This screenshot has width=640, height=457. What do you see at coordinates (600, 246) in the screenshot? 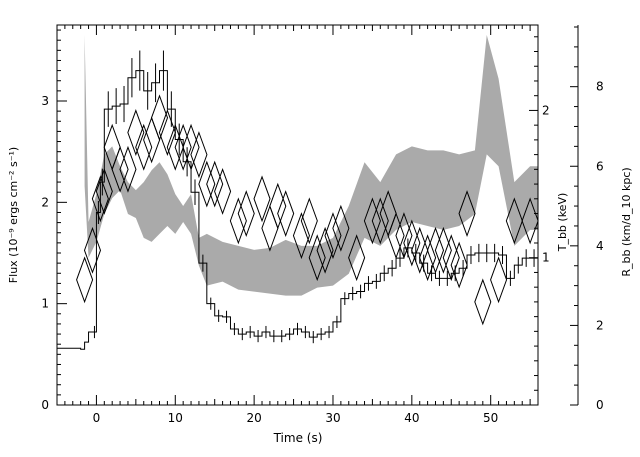
I see `radius-tick-label: 4` at bounding box center [600, 246].